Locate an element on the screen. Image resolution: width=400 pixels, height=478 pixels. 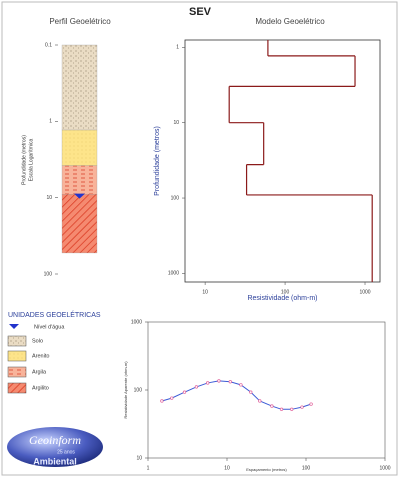
logo: Geoinform 25 anos Ambiental is located at coordinates (55, 447).